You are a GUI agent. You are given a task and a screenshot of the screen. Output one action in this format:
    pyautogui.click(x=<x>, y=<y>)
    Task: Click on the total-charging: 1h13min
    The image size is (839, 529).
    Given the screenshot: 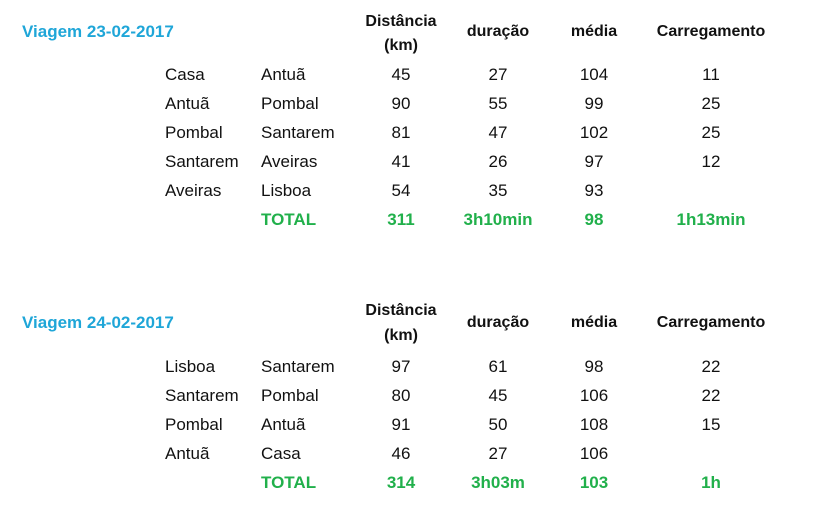 What is the action you would take?
    pyautogui.click(x=711, y=219)
    